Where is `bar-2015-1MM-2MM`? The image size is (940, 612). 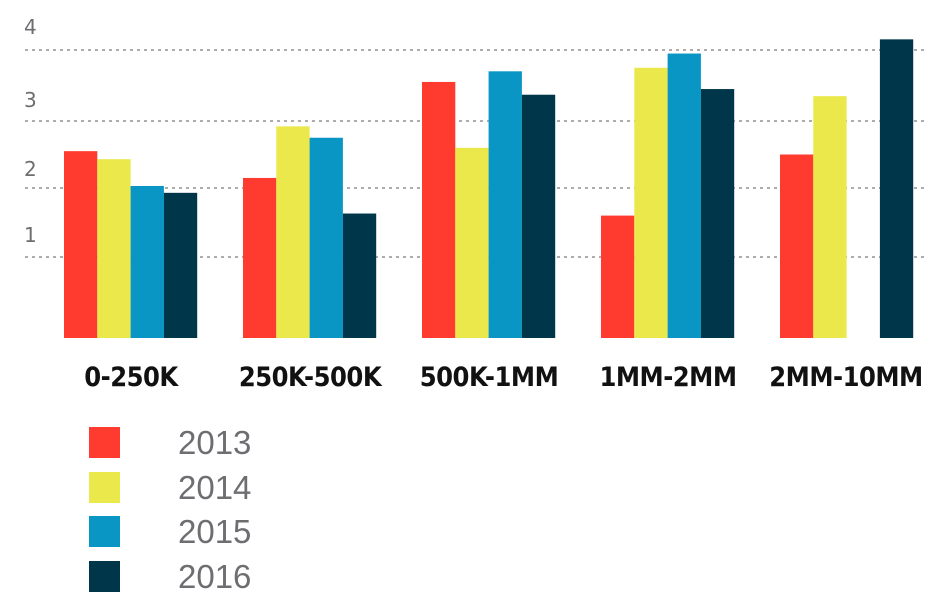 bar-2015-1MM-2MM is located at coordinates (684, 196).